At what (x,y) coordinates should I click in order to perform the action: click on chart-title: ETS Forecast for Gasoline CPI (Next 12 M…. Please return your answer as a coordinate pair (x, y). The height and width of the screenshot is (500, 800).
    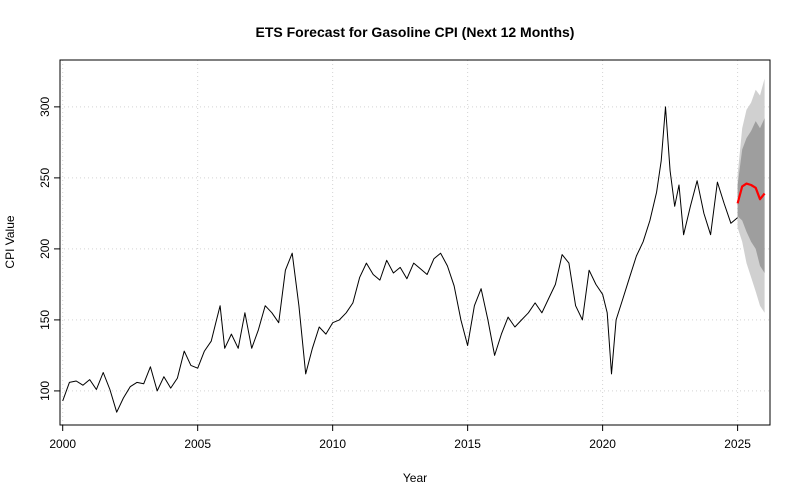
    Looking at the image, I should click on (415, 32).